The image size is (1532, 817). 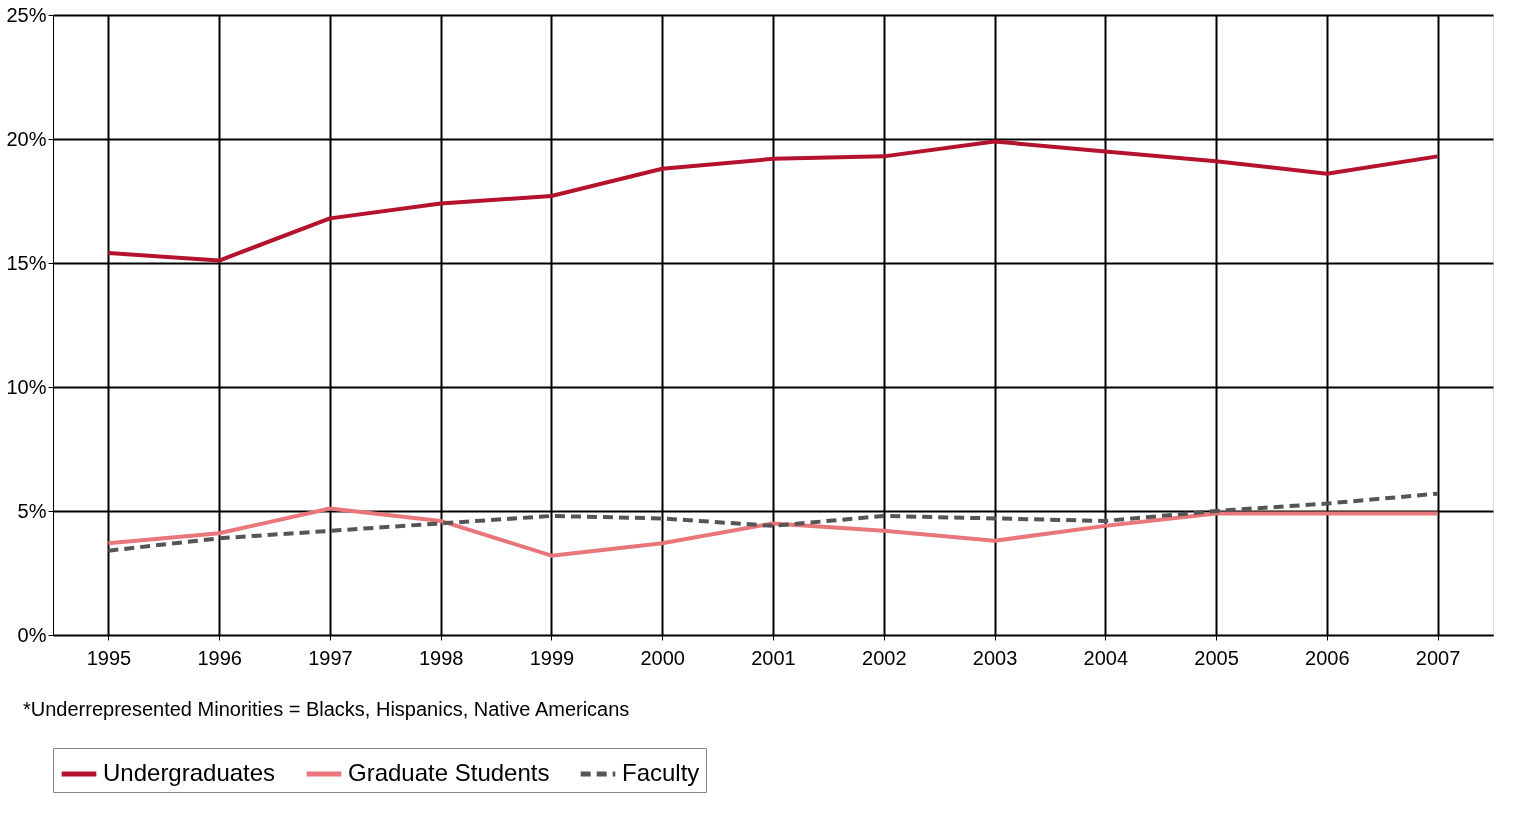 I want to click on y-tick-label: 10%, so click(x=26, y=386).